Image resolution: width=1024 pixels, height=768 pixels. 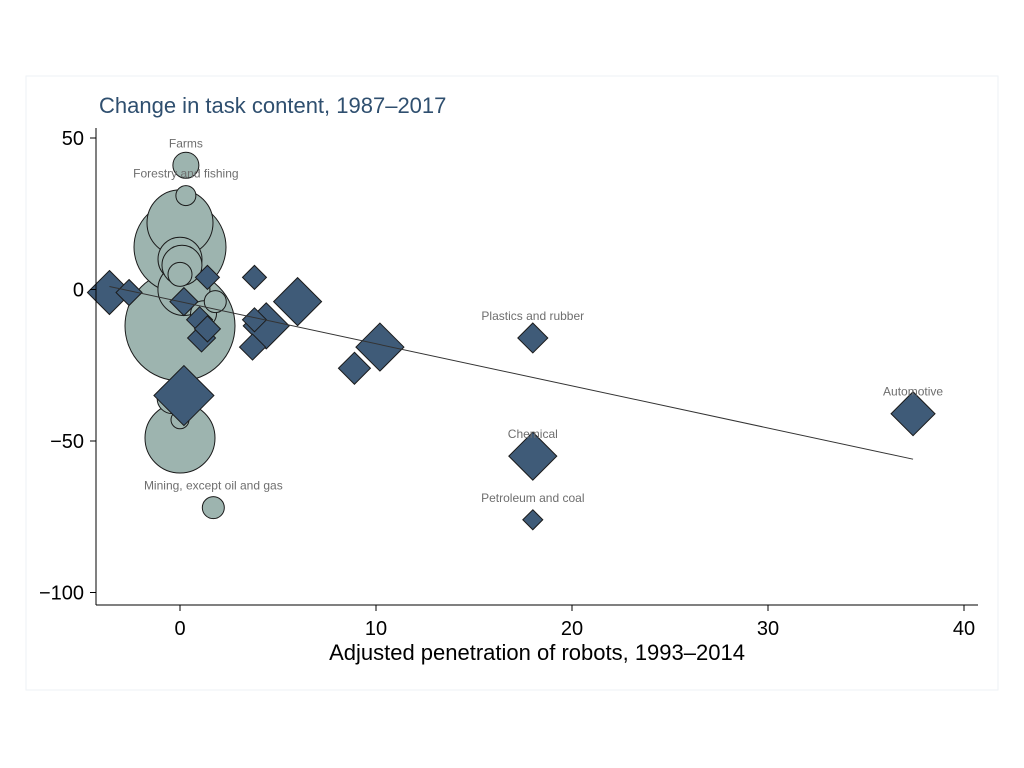 What do you see at coordinates (78, 291) in the screenshot?
I see `y-tick-label: 0` at bounding box center [78, 291].